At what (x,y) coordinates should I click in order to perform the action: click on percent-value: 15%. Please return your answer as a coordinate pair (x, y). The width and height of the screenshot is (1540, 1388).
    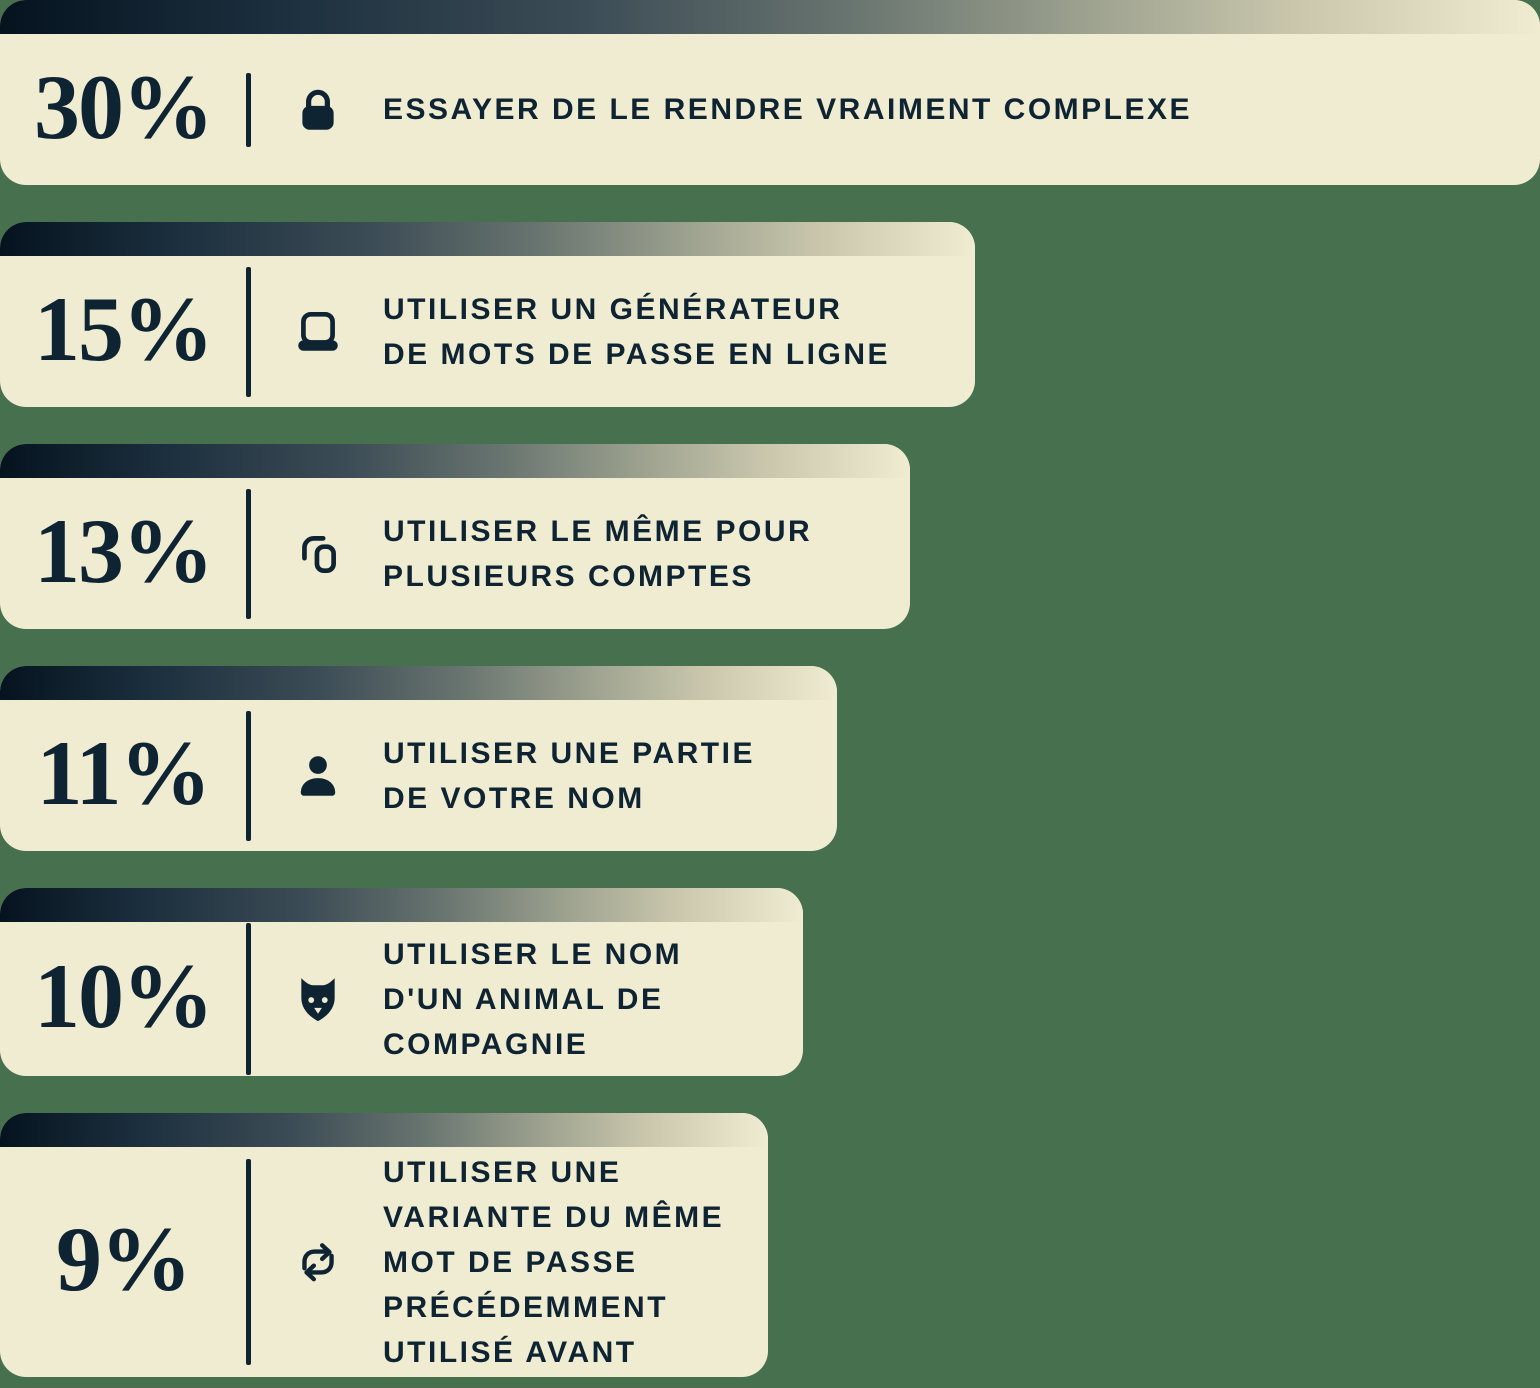
    Looking at the image, I should click on (124, 328).